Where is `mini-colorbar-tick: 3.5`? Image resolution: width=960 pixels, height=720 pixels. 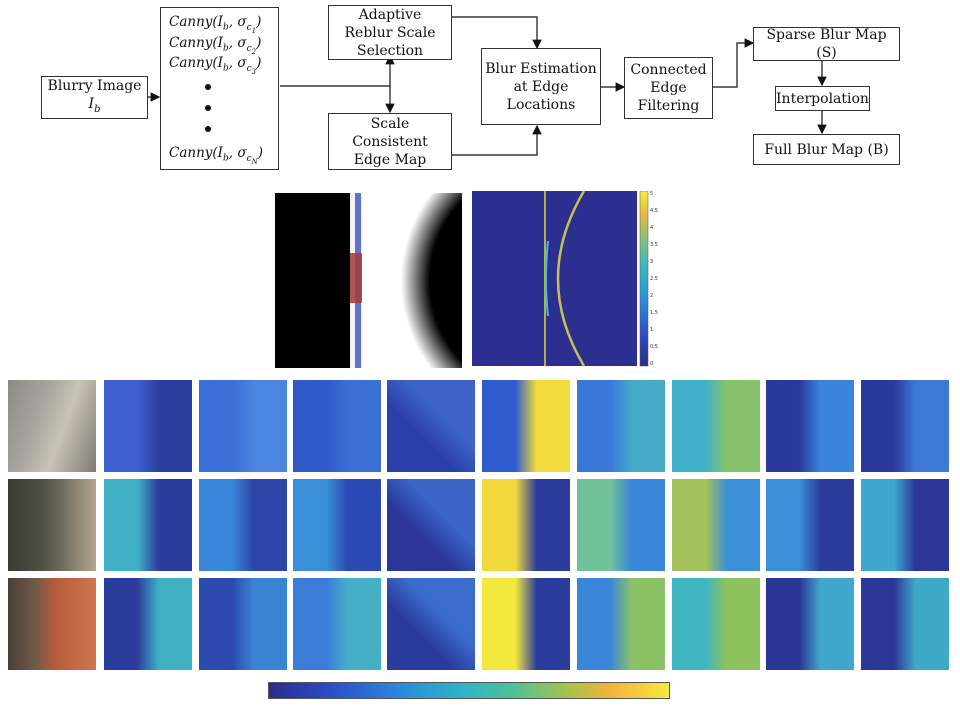 mini-colorbar-tick: 3.5 is located at coordinates (654, 245).